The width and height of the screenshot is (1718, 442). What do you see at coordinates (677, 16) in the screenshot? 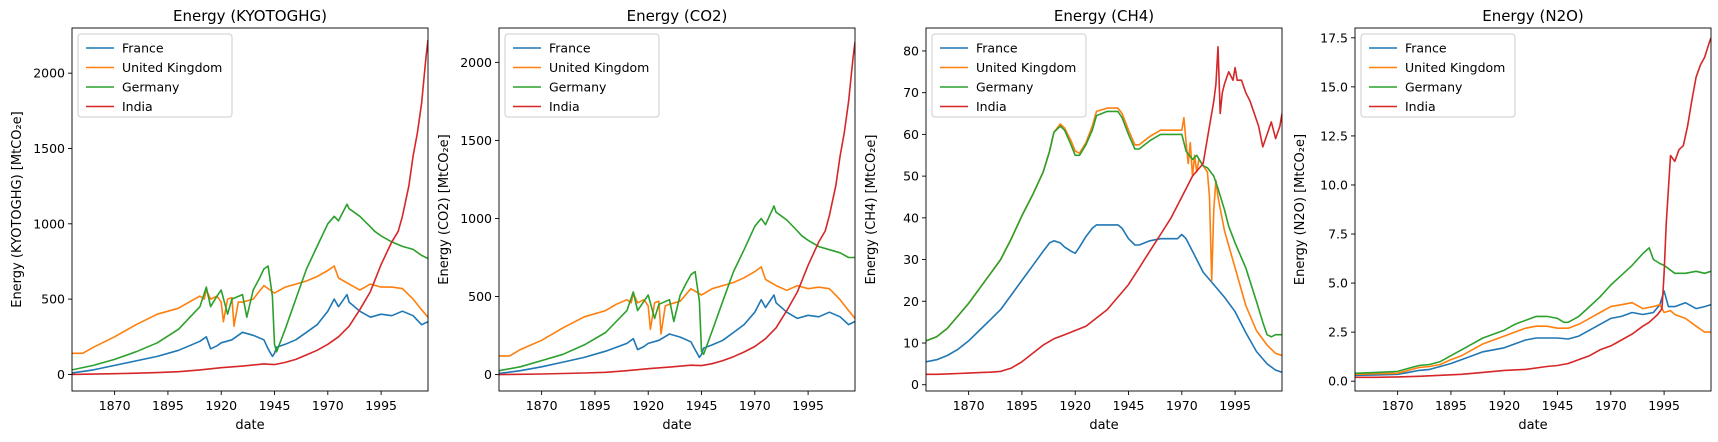
I see `chart-title: Energy (CO2)` at bounding box center [677, 16].